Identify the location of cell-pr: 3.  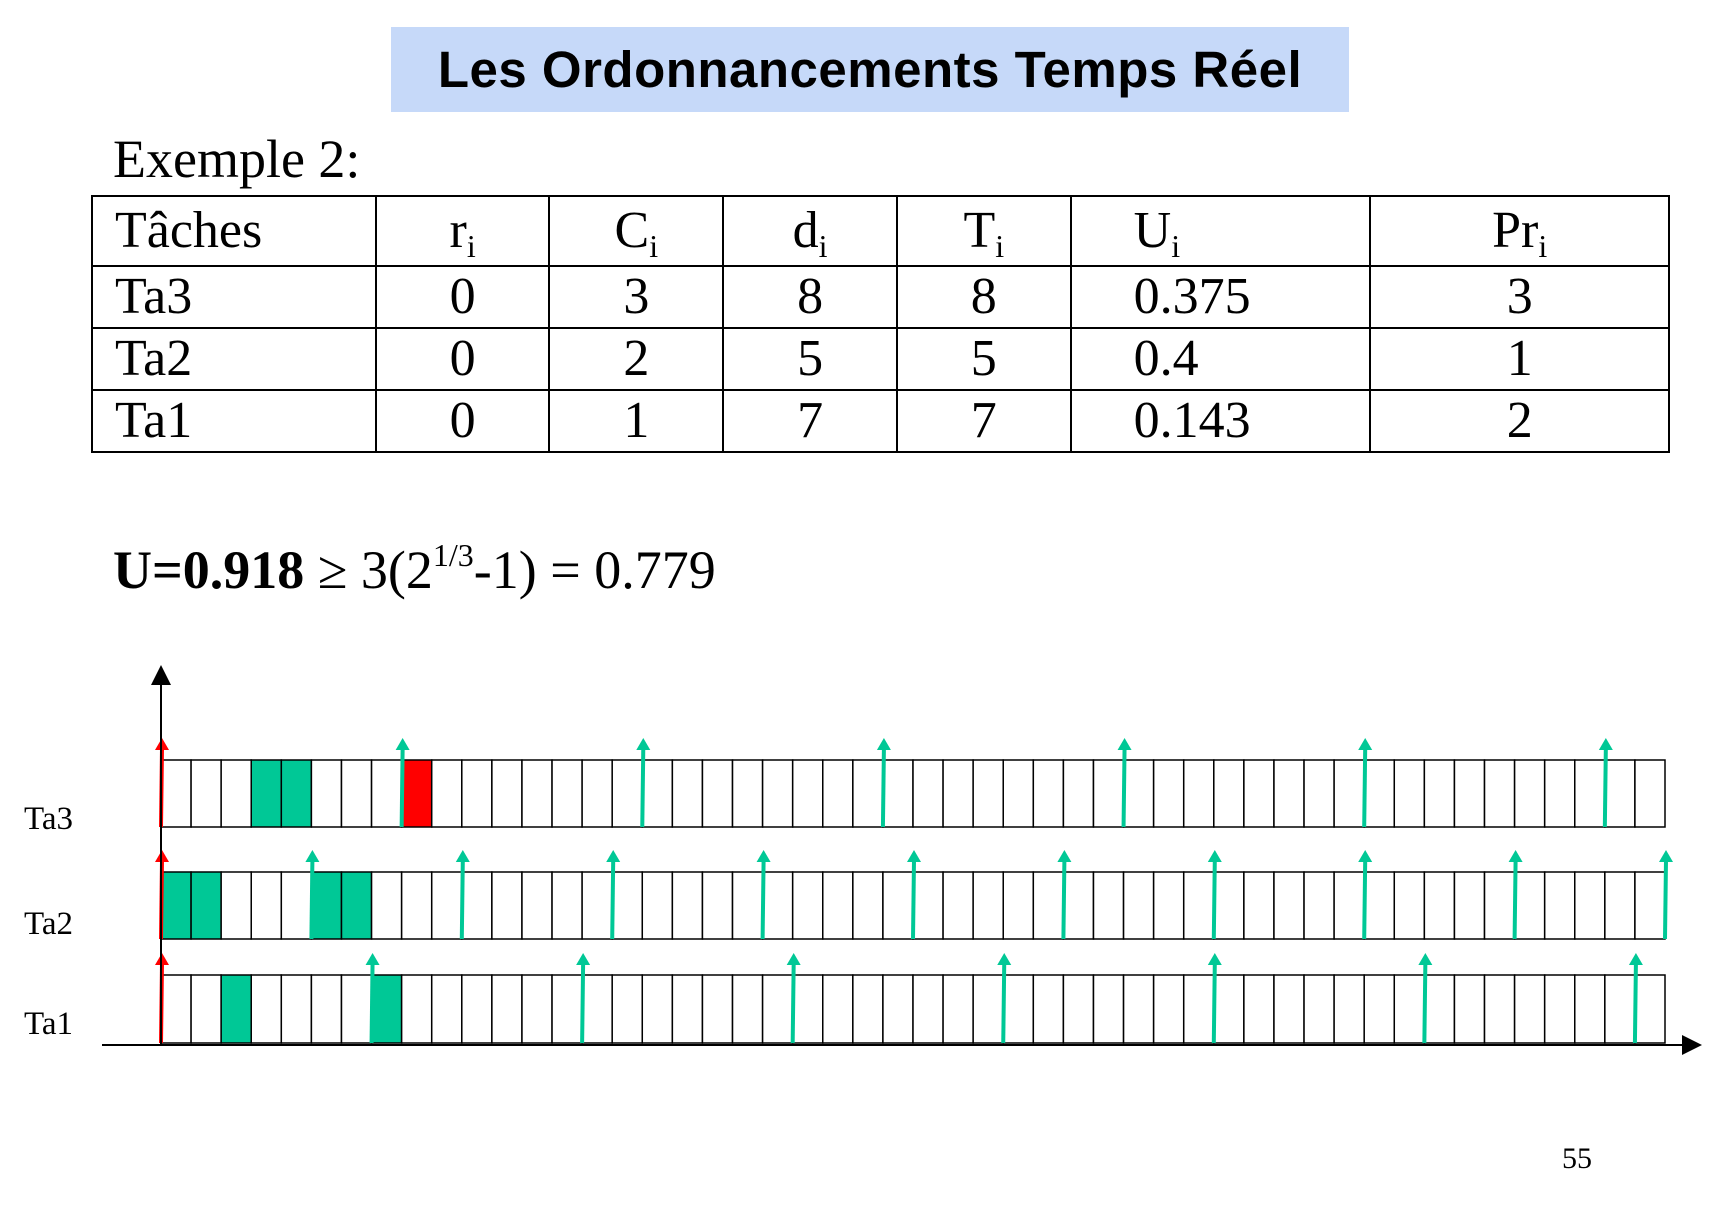
(1519, 297).